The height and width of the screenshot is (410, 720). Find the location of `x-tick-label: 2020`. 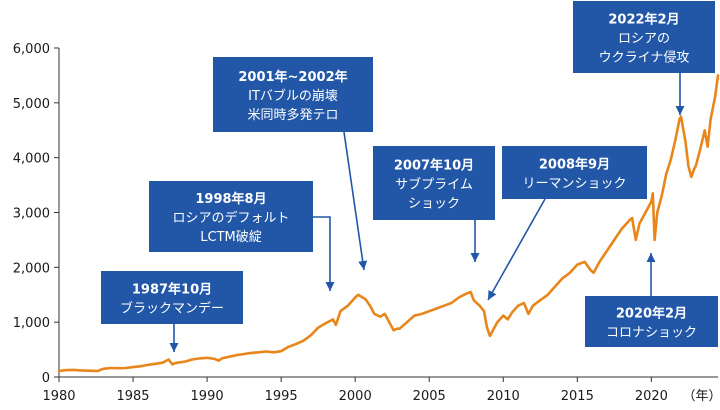

x-tick-label: 2020 is located at coordinates (651, 396).